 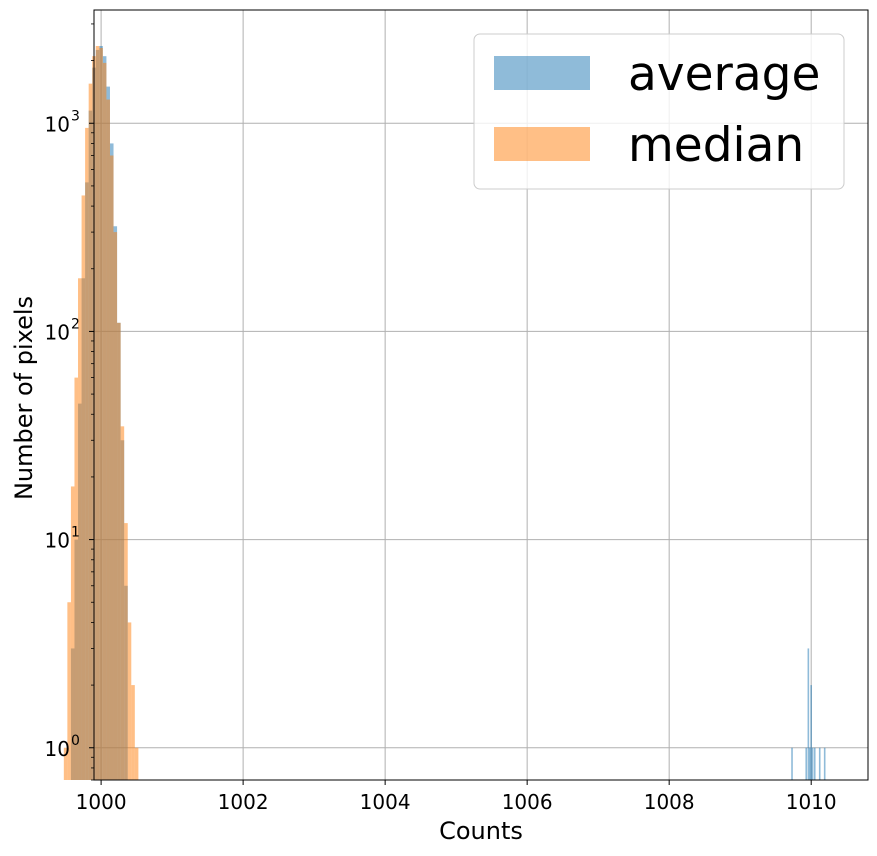 I want to click on y-tick-exponent: 2, so click(x=75, y=324).